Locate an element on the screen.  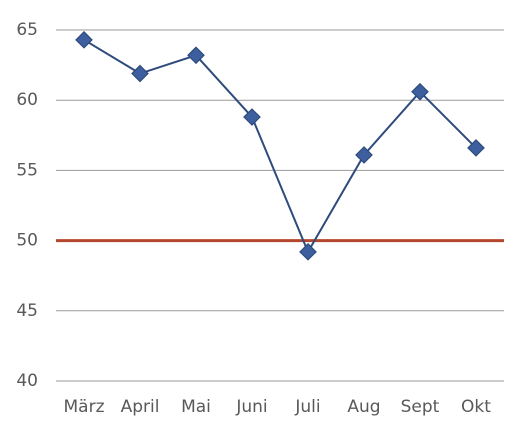
y-tick-label: 45 is located at coordinates (27, 311).